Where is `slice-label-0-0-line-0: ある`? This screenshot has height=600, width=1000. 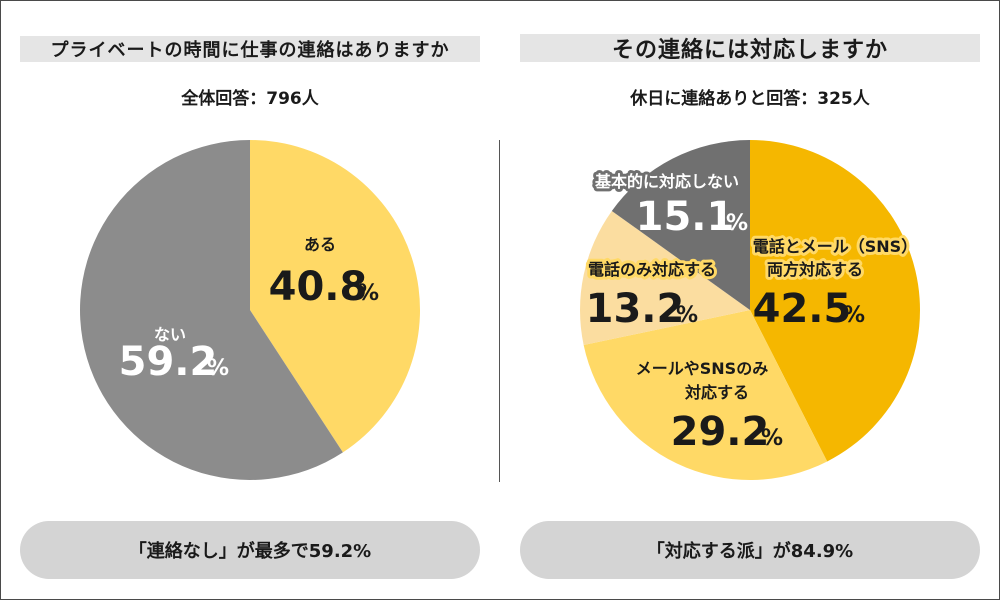 slice-label-0-0-line-0: ある is located at coordinates (320, 244).